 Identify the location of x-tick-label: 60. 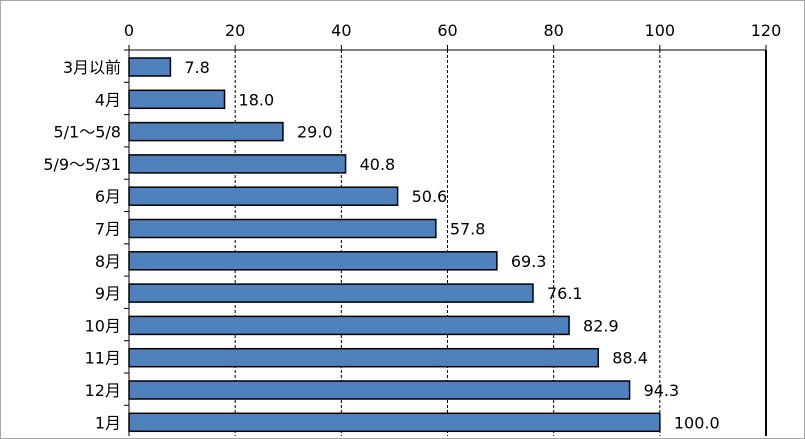
(447, 30).